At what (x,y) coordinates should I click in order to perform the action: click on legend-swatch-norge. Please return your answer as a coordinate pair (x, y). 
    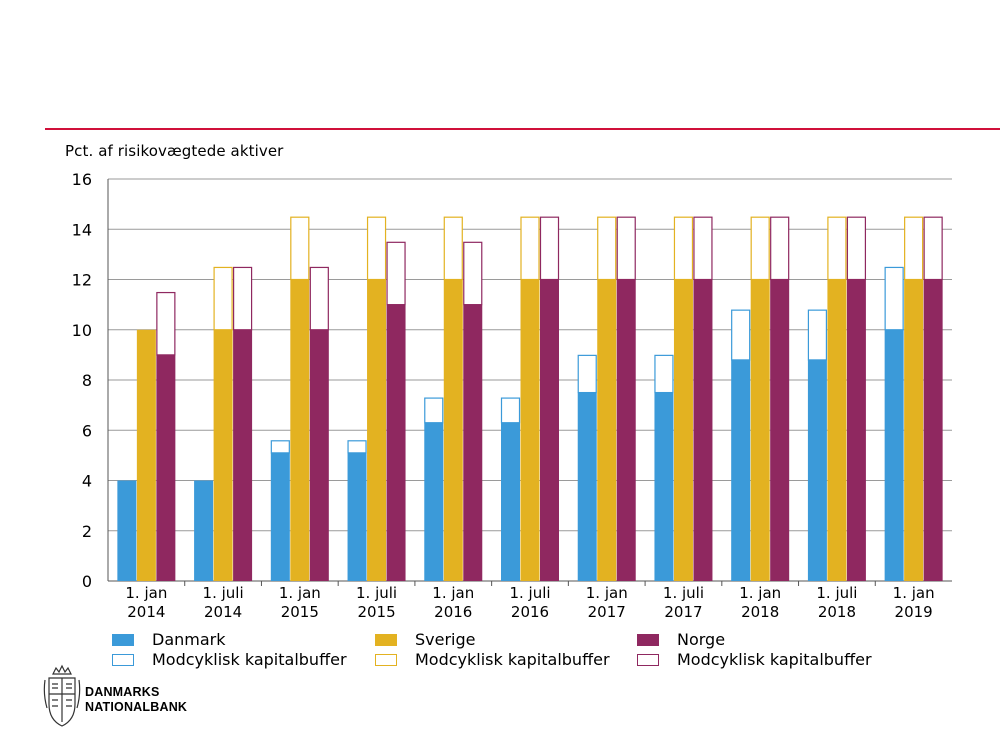
    Looking at the image, I should click on (648, 640).